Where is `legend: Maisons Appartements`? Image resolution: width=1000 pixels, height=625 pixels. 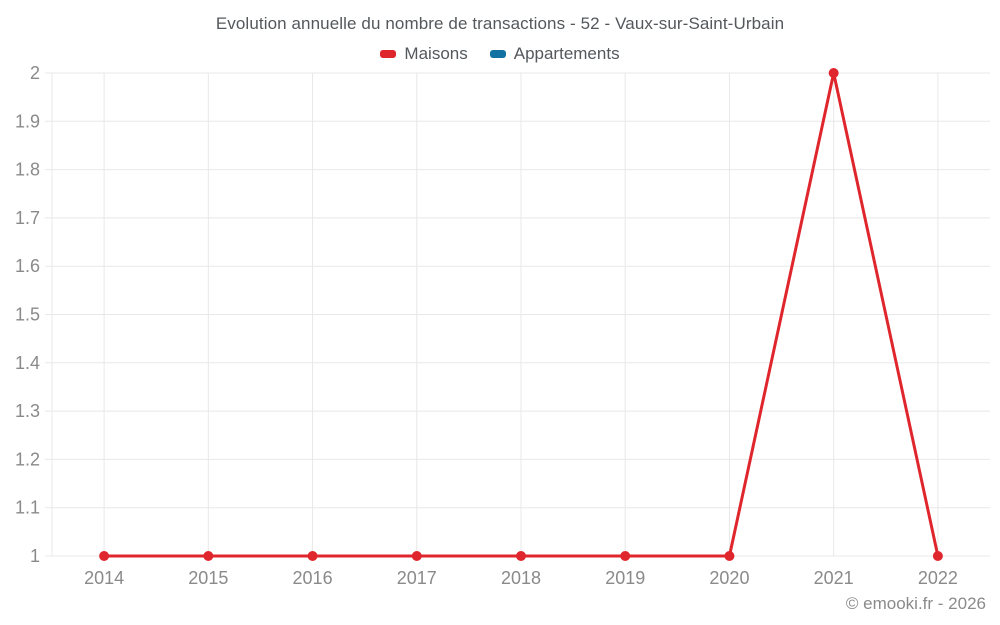
legend: Maisons Appartements is located at coordinates (500, 54).